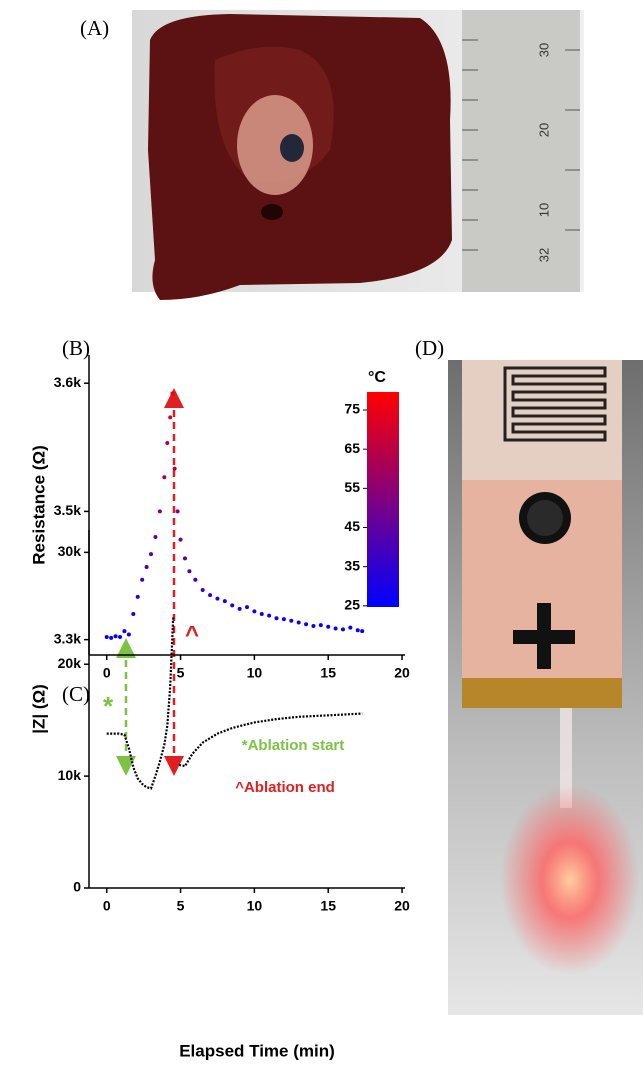  What do you see at coordinates (352, 526) in the screenshot?
I see `colorbar-tick-label: 45` at bounding box center [352, 526].